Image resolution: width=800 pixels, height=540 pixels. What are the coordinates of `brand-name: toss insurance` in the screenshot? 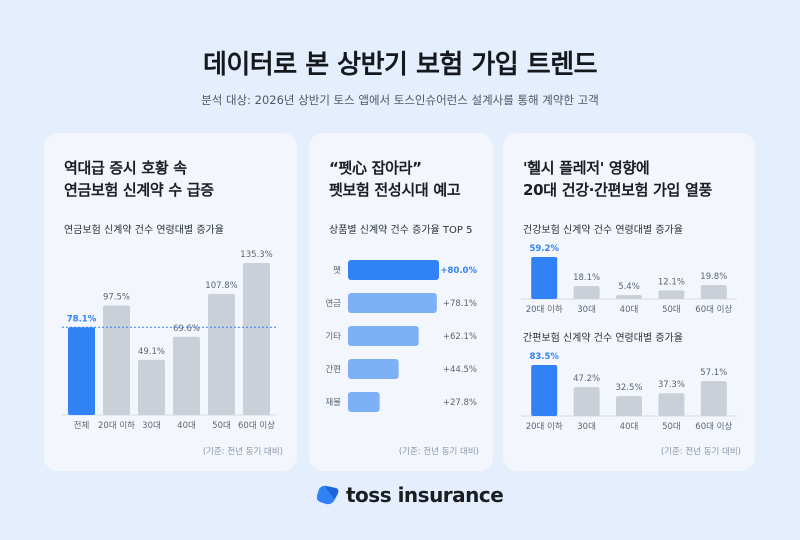 It's located at (425, 495).